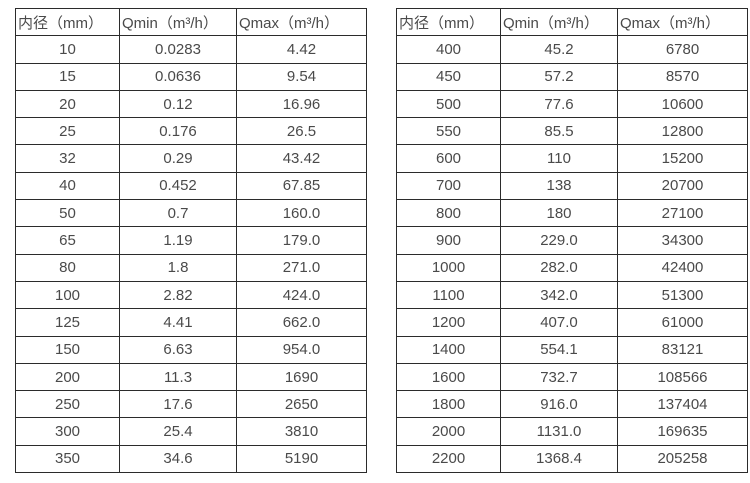 Image resolution: width=750 pixels, height=483 pixels. I want to click on table-row: 600 110 15200, so click(572, 158).